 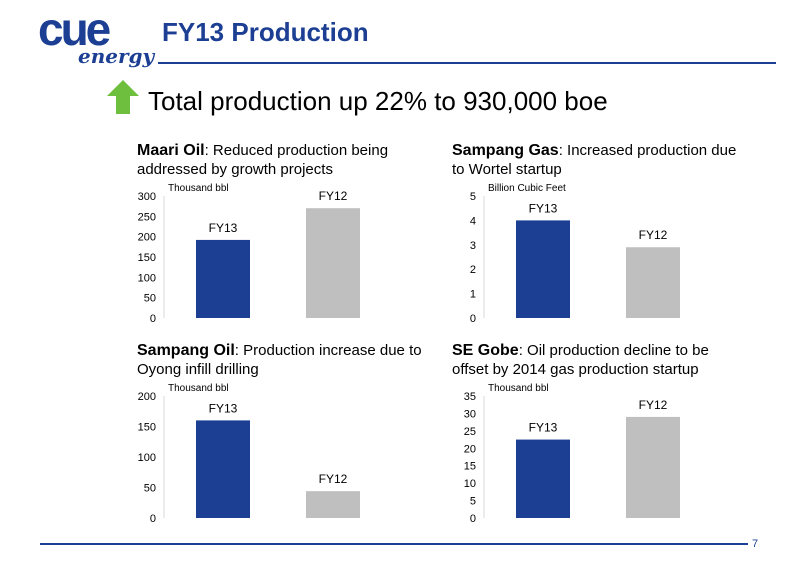 I want to click on sampang-gas-chart: 0 1 2 3 4 5 Billion Cubic Feet FY13 FY12, so click(x=575, y=254).